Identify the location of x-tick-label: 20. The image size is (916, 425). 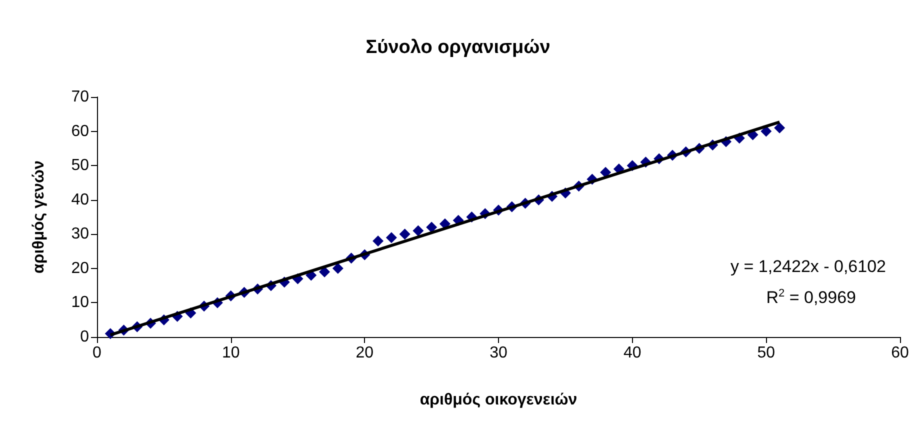
(365, 353).